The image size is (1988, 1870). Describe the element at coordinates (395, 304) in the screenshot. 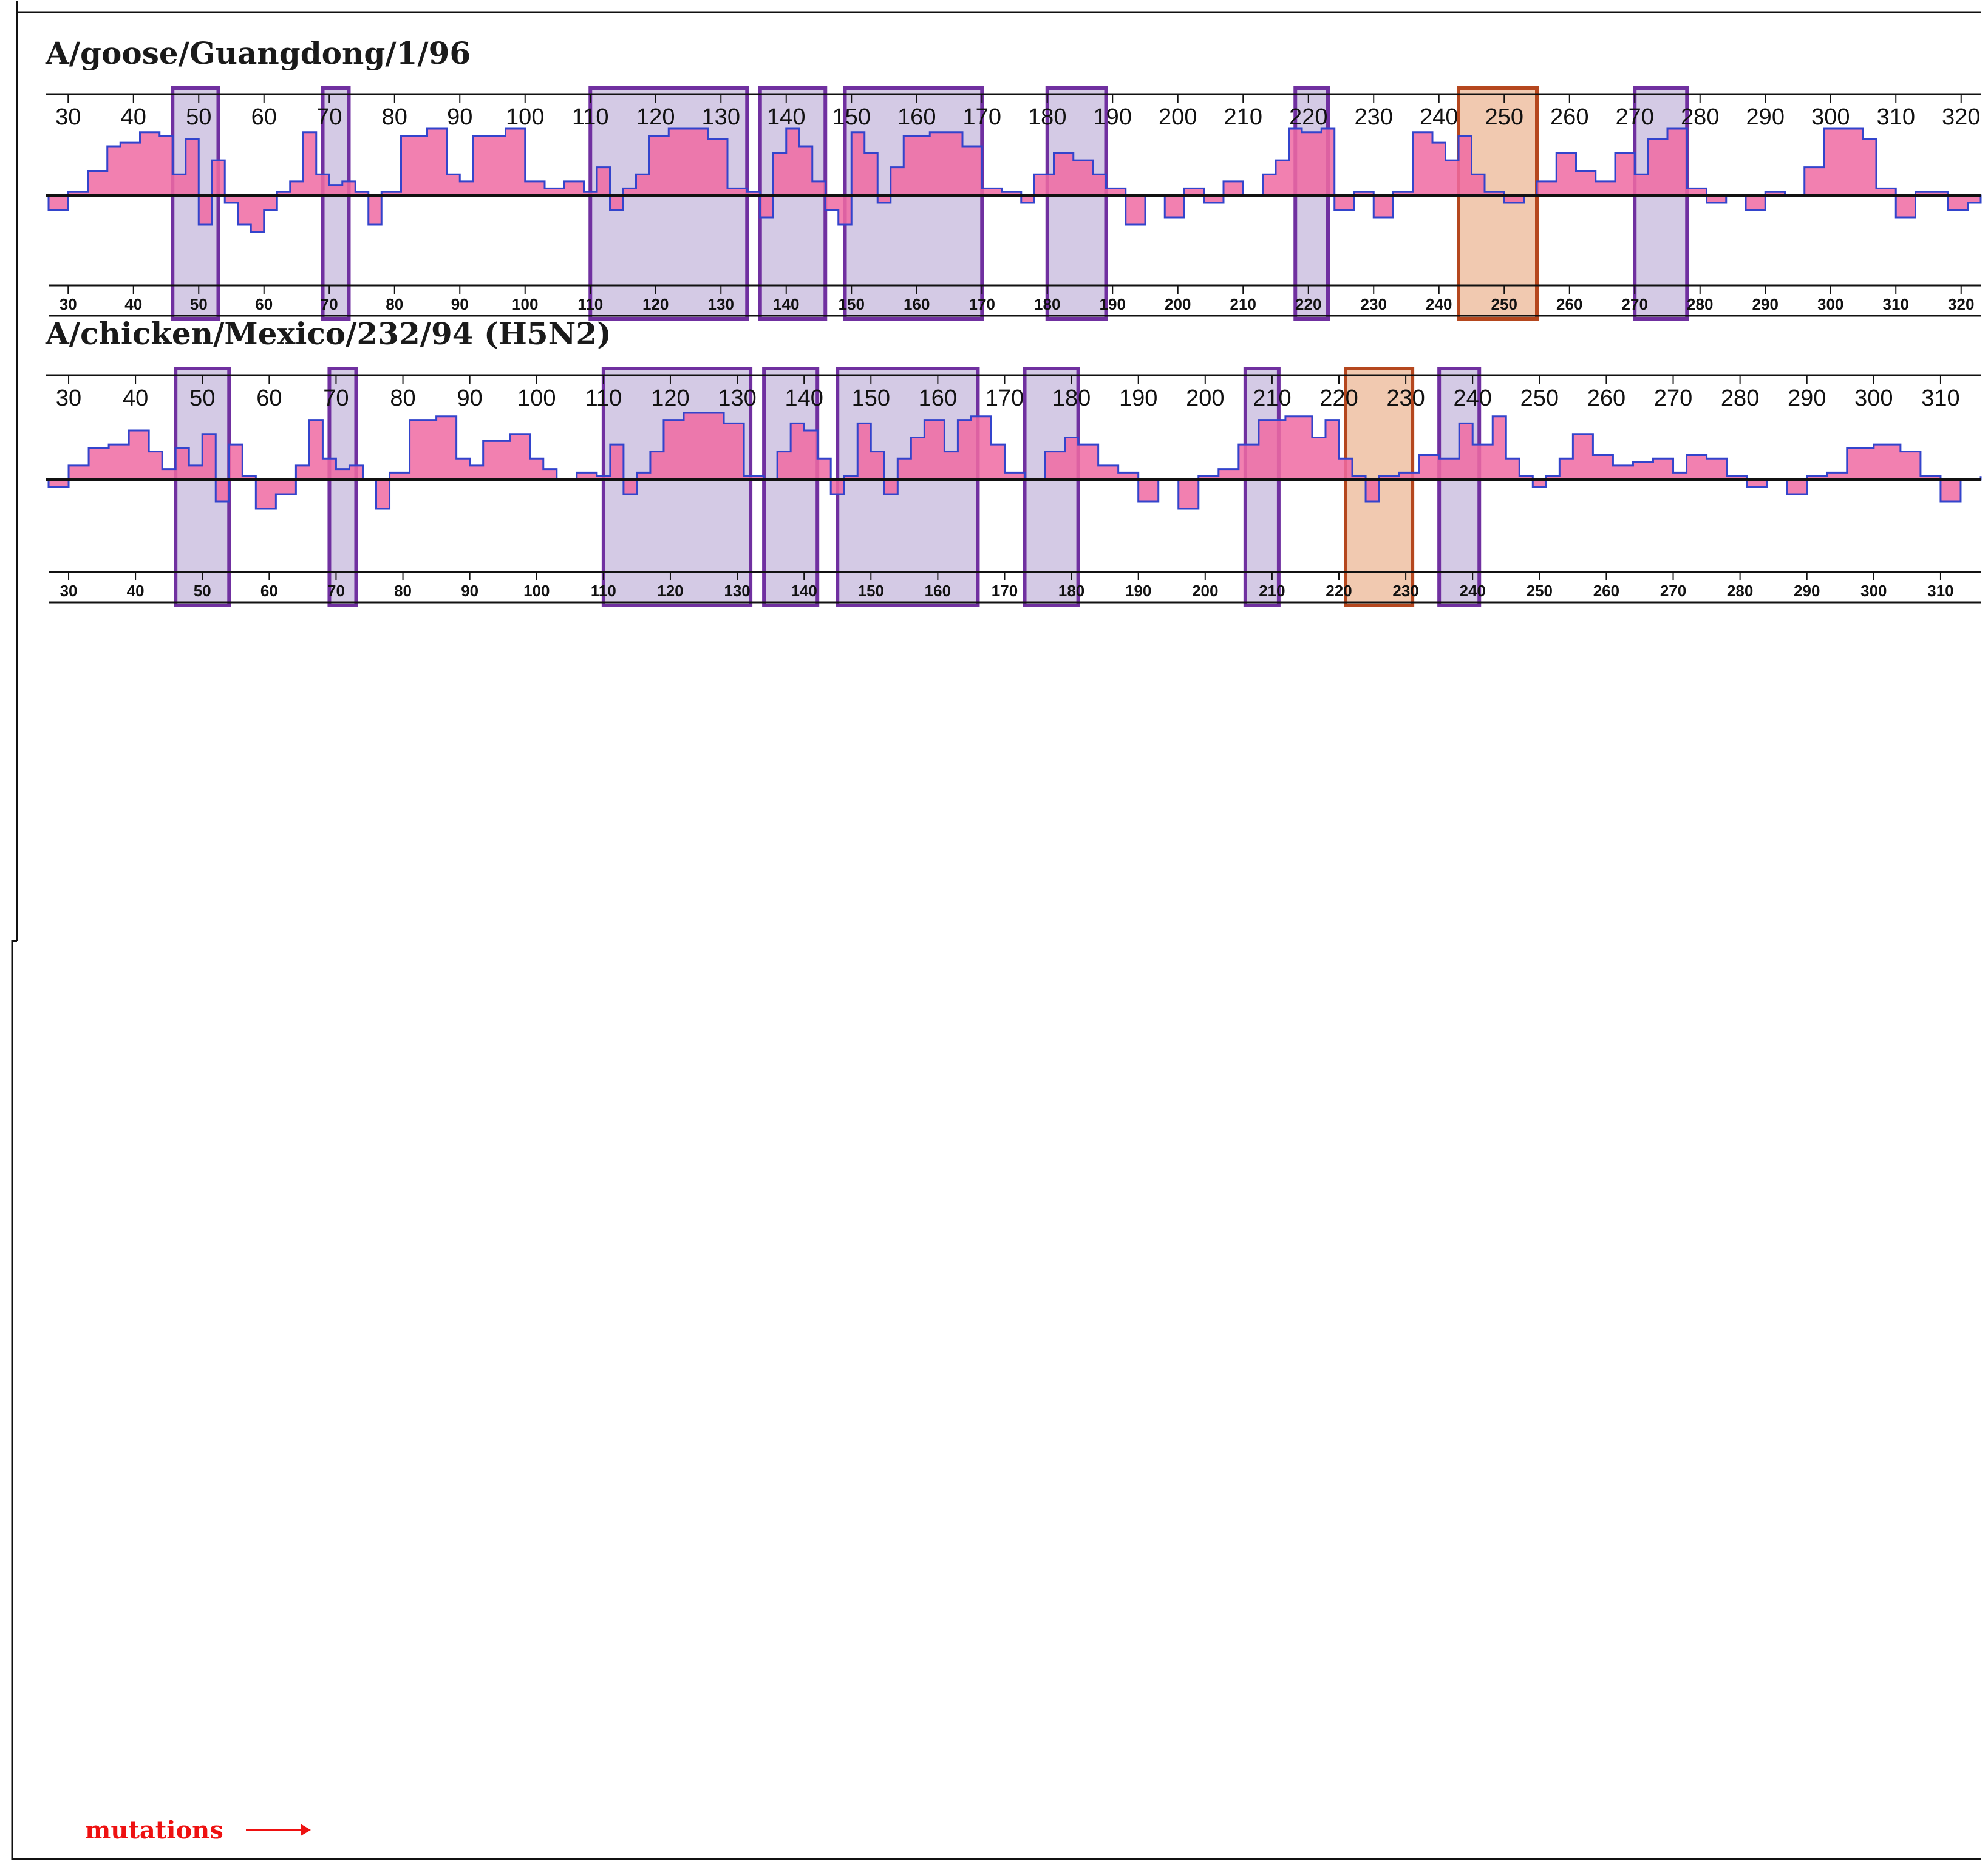

I see `tick-label-bottom: 80` at that location.